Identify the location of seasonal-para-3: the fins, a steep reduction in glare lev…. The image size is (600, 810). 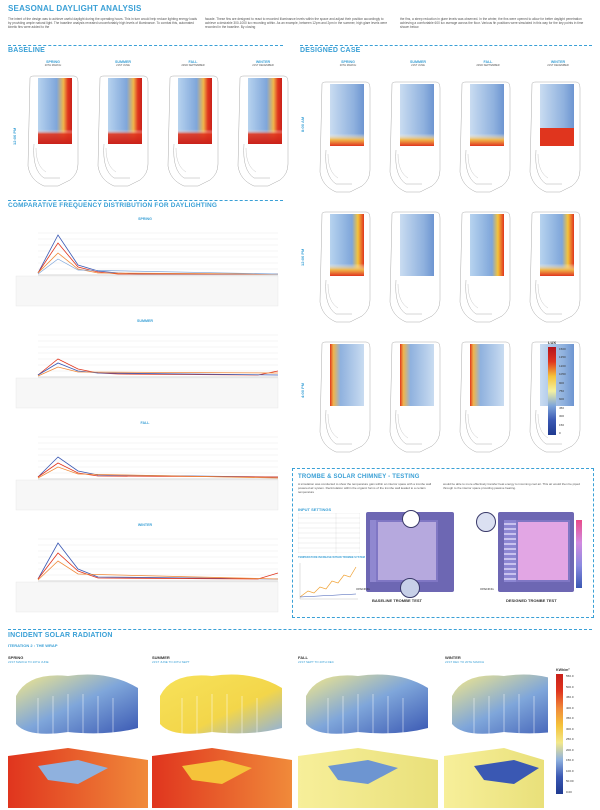
(492, 23).